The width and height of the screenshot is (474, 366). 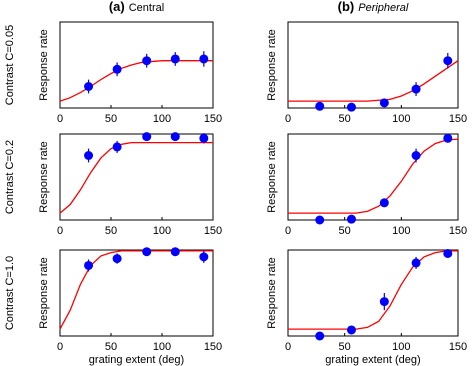 I want to click on row-label: Contrast C=0.05, so click(x=10, y=65).